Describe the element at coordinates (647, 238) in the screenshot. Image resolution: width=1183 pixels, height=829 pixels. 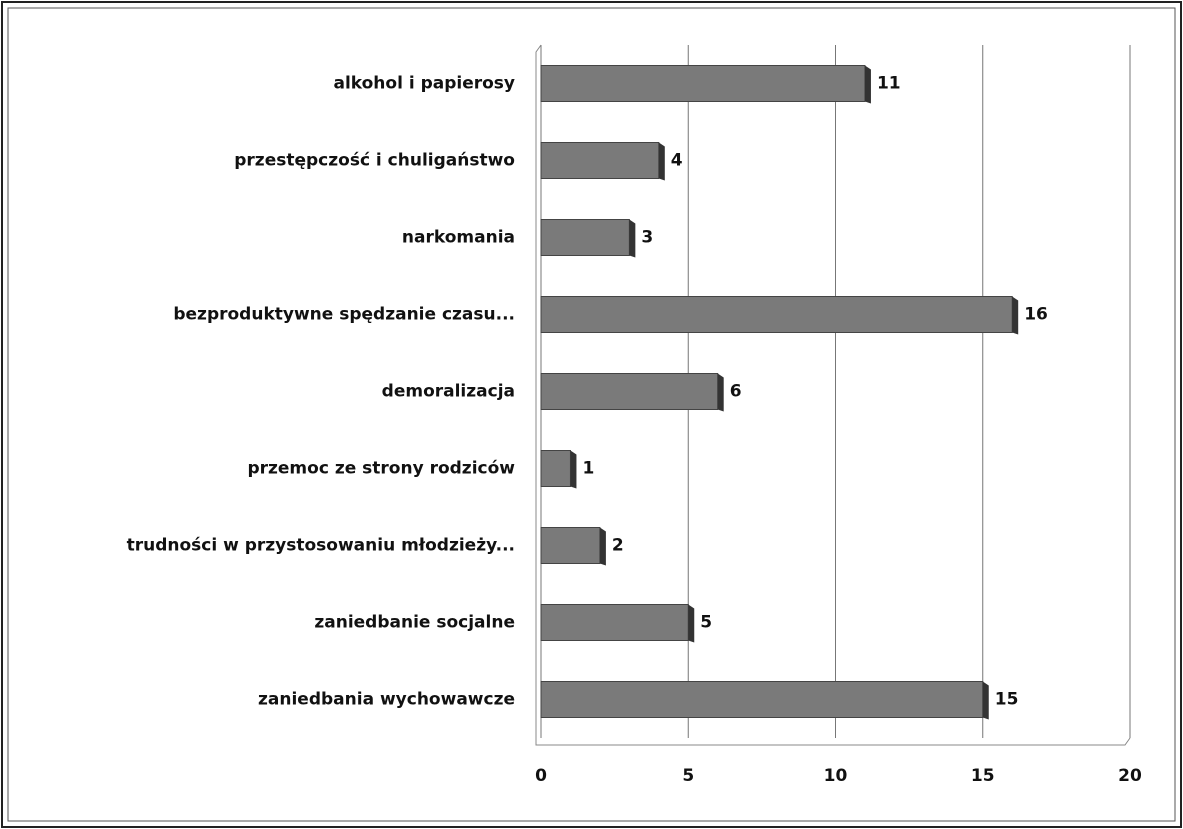
I see `value-label: 3` at that location.